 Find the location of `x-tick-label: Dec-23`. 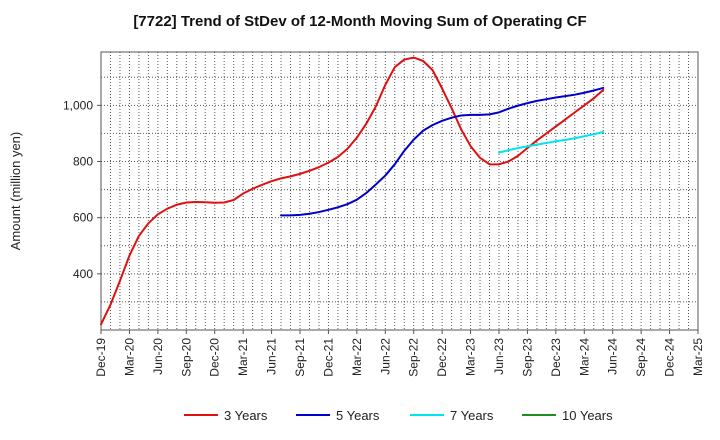

x-tick-label: Dec-23 is located at coordinates (556, 357).